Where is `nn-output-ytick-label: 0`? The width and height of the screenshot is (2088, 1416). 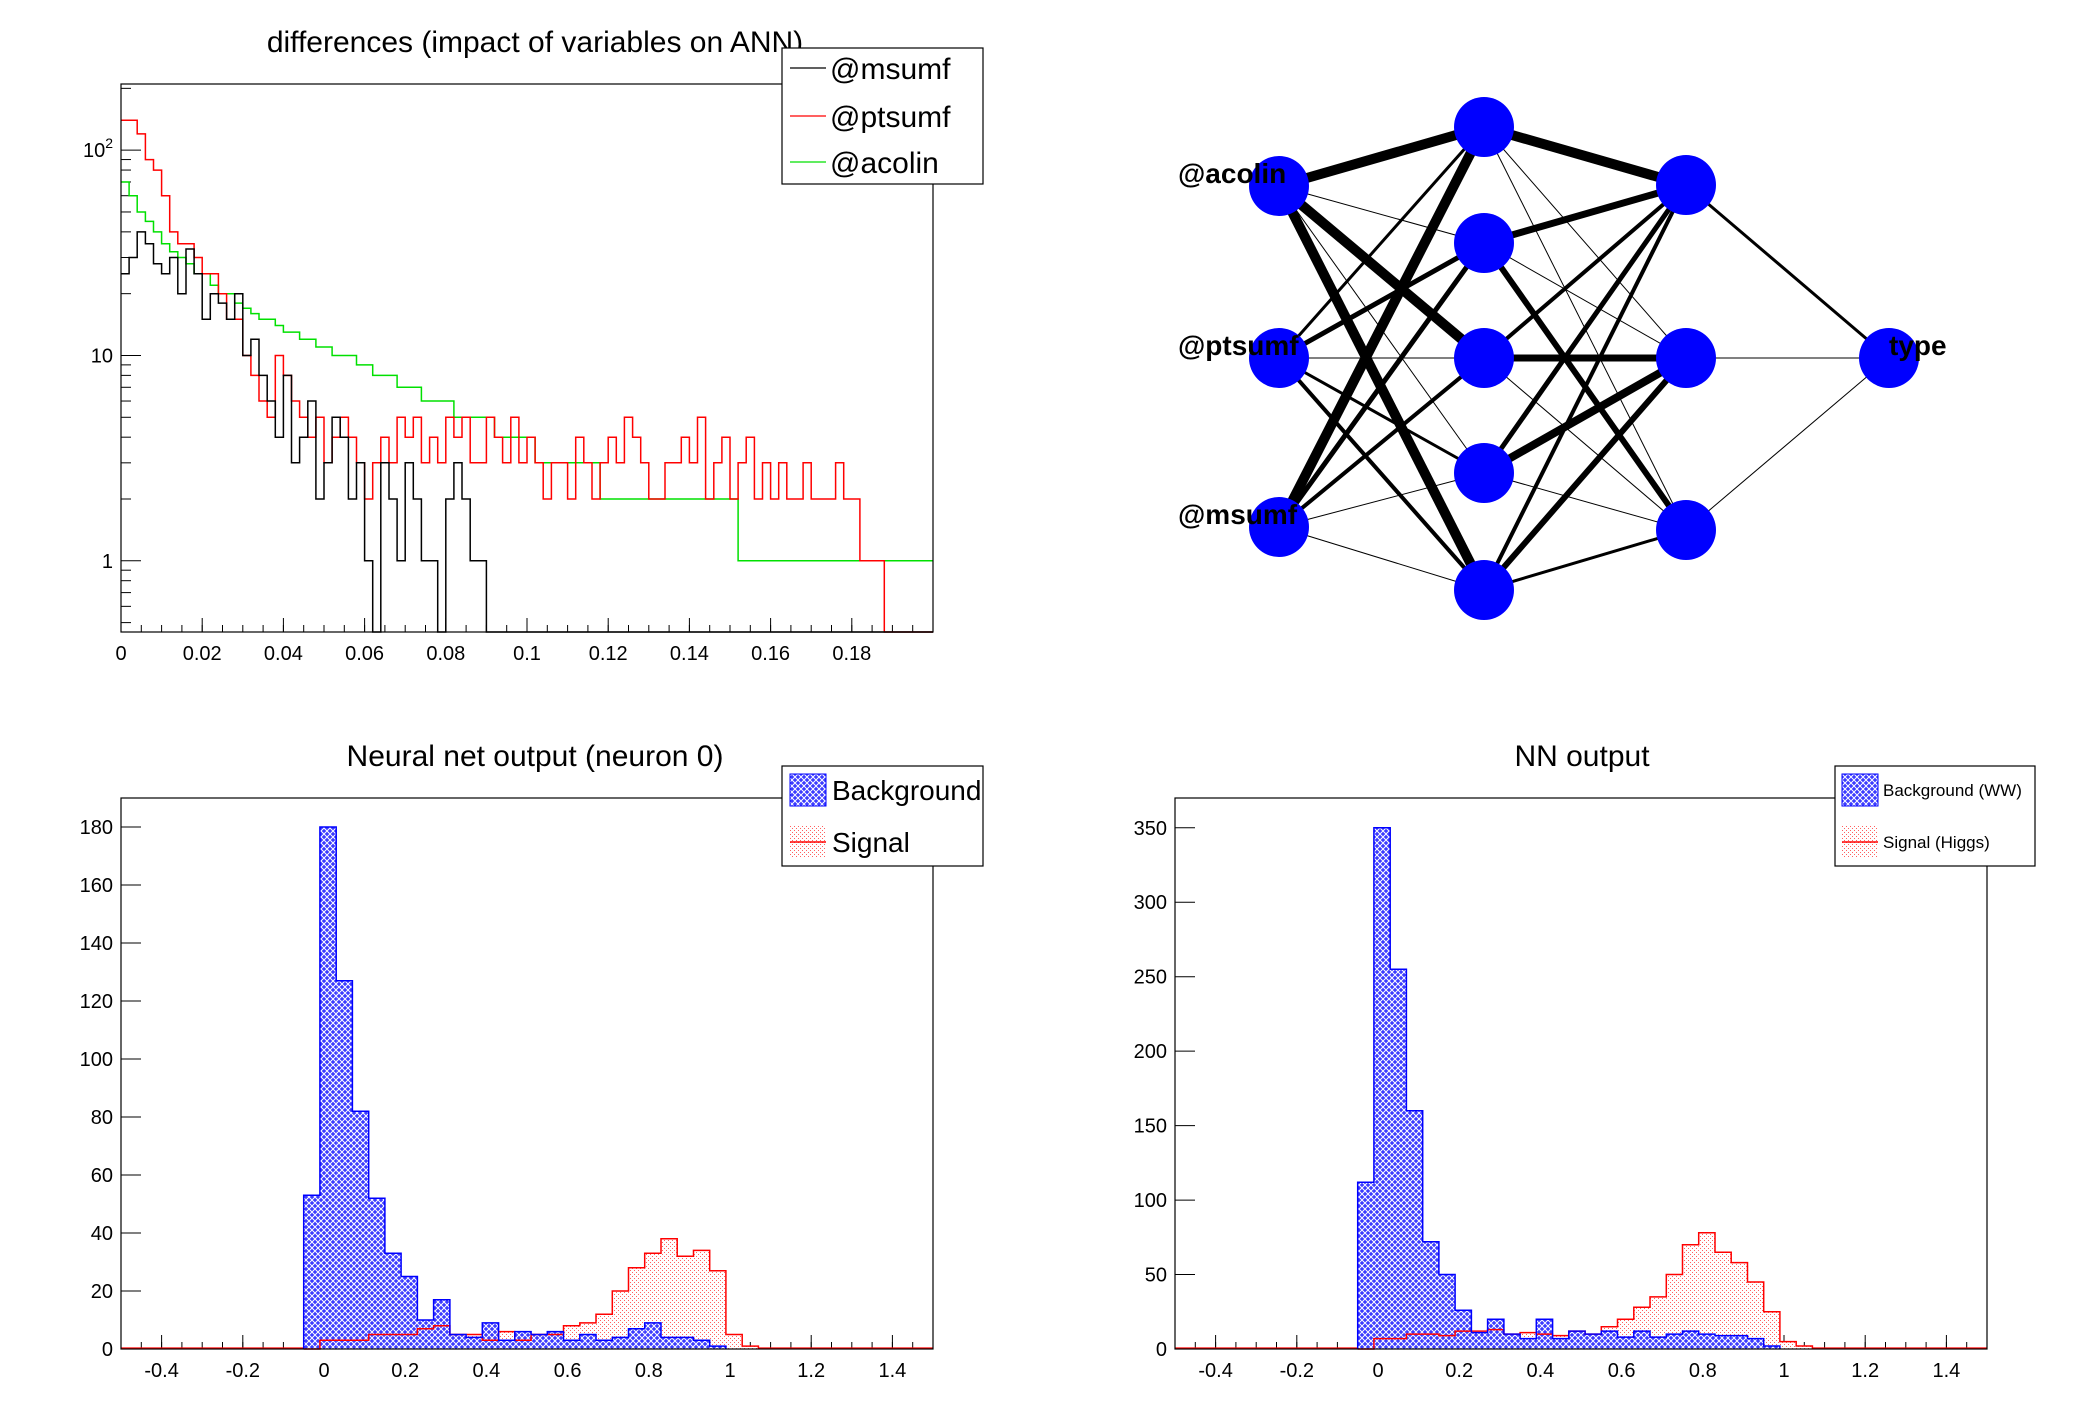
nn-output-ytick-label: 0 is located at coordinates (1161, 1350).